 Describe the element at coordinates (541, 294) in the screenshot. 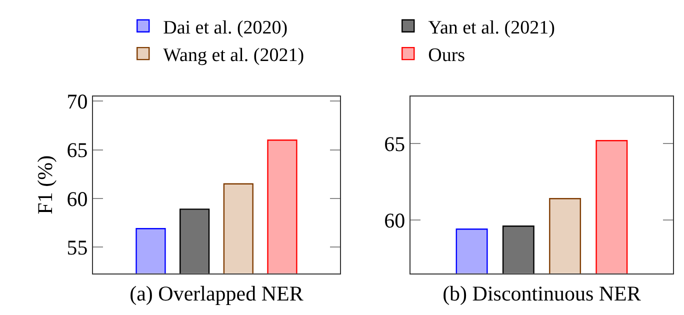

I see `x-axis-title: (b) Discontinuous NER` at that location.